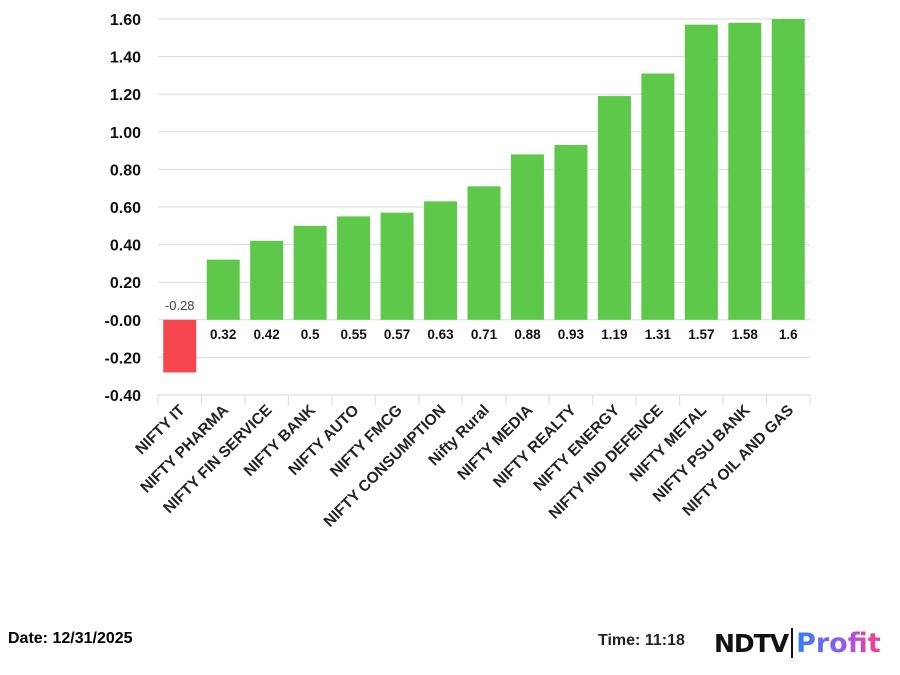 The image size is (900, 675). Describe the element at coordinates (668, 443) in the screenshot. I see `x-tick-label: NIFTY METAL` at that location.